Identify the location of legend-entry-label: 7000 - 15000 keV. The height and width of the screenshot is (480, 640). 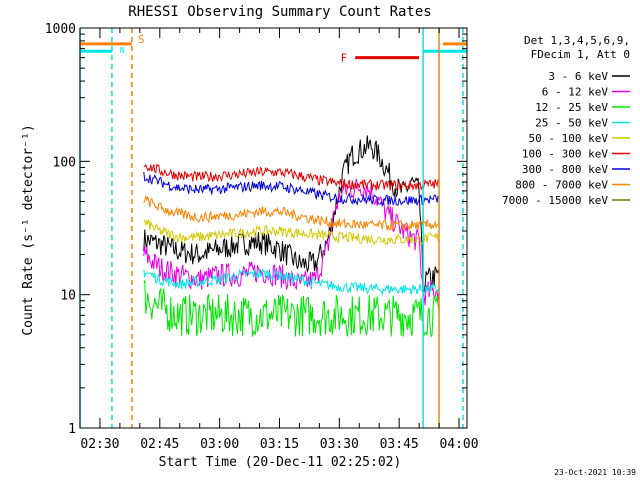
(555, 200).